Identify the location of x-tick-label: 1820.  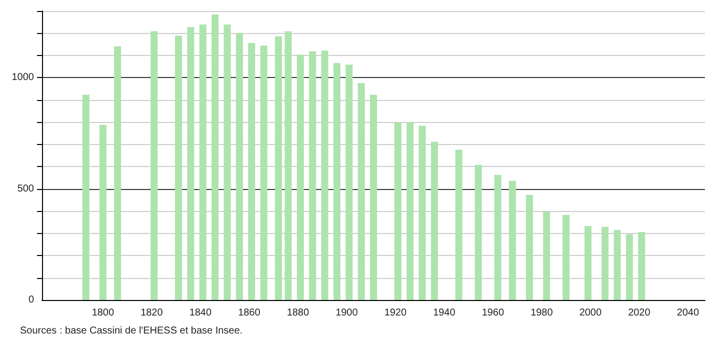
(152, 313).